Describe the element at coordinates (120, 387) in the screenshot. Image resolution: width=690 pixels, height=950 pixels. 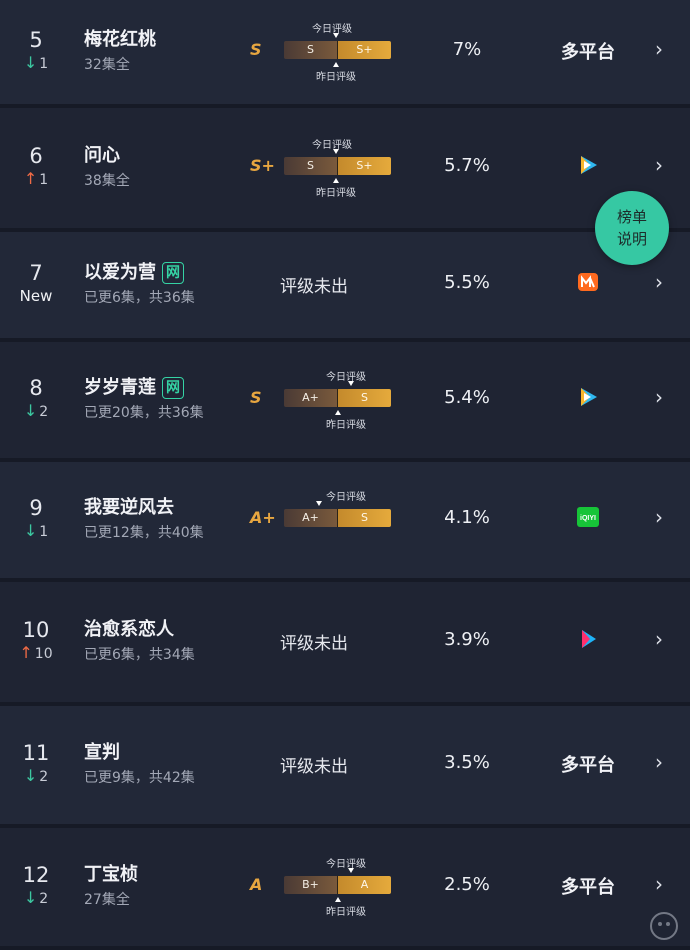
I see `show-title: 岁岁青莲` at that location.